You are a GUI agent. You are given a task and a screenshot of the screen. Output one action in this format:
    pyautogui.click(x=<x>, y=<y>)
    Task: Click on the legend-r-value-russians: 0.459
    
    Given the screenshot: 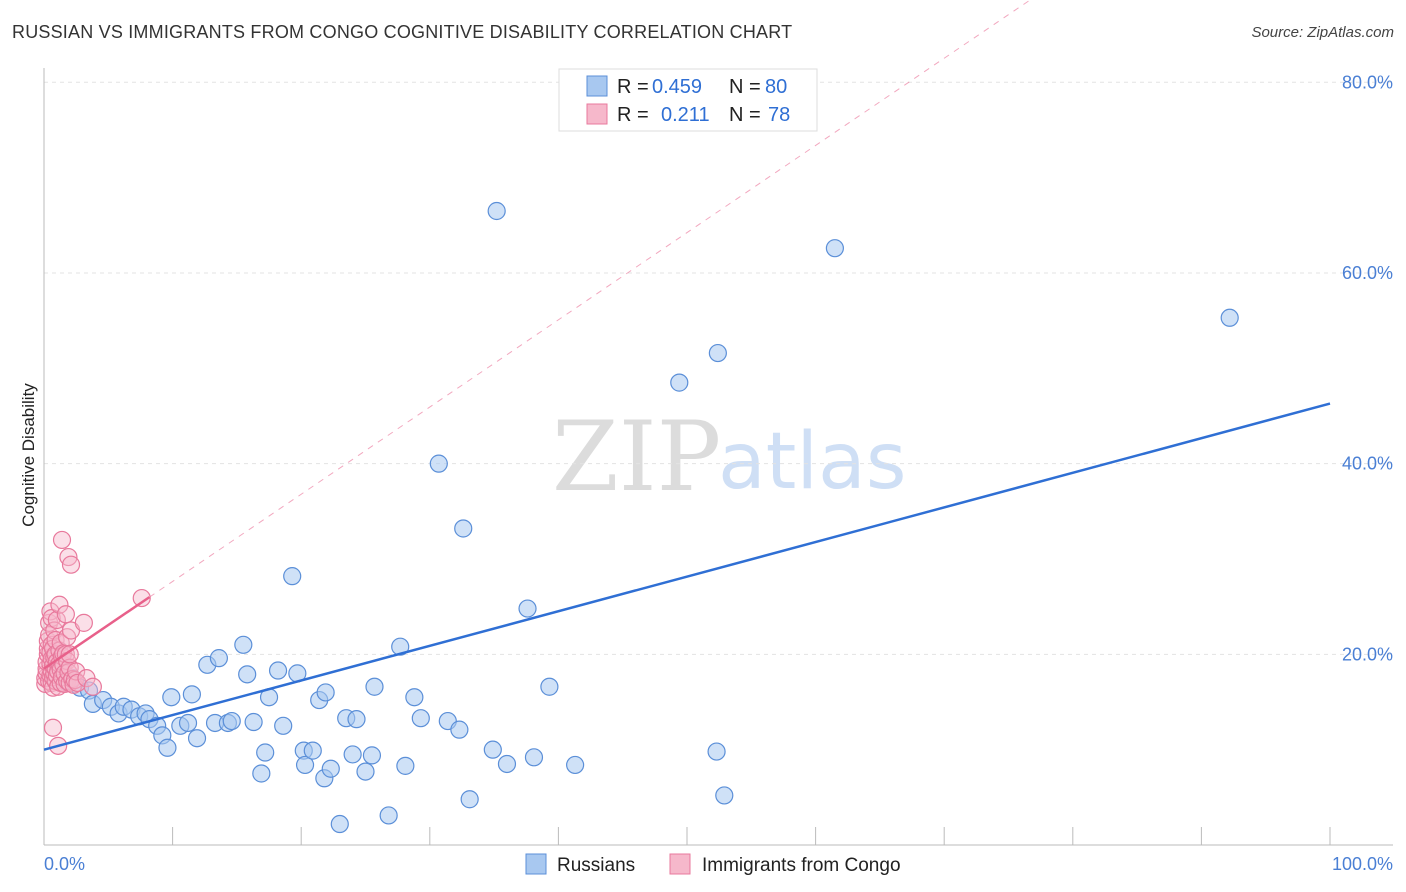 What is the action you would take?
    pyautogui.click(x=677, y=87)
    